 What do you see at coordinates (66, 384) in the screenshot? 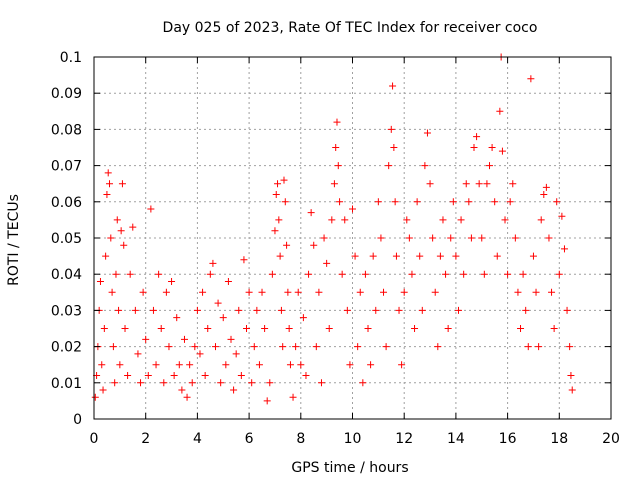
I see `y-tick-label: 0.01` at bounding box center [66, 384].